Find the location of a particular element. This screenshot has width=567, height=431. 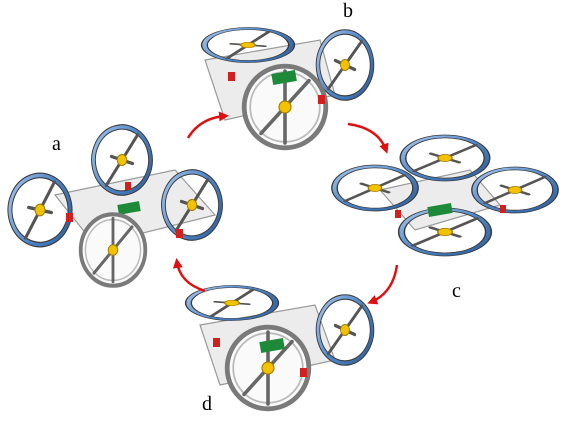

arrow-a-to-b is located at coordinates (207, 125).